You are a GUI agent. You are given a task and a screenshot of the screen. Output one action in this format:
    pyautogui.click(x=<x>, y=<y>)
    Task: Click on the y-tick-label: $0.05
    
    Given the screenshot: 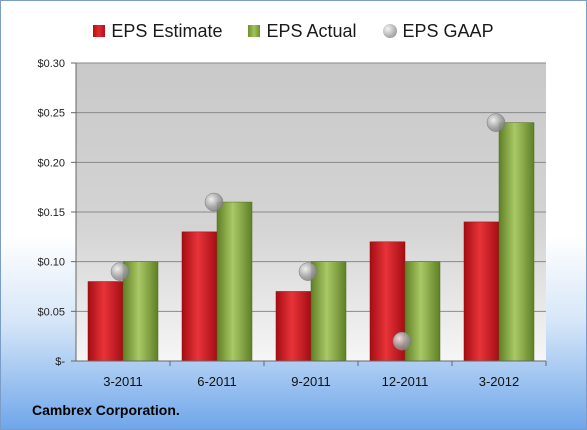 What is the action you would take?
    pyautogui.click(x=51, y=312)
    